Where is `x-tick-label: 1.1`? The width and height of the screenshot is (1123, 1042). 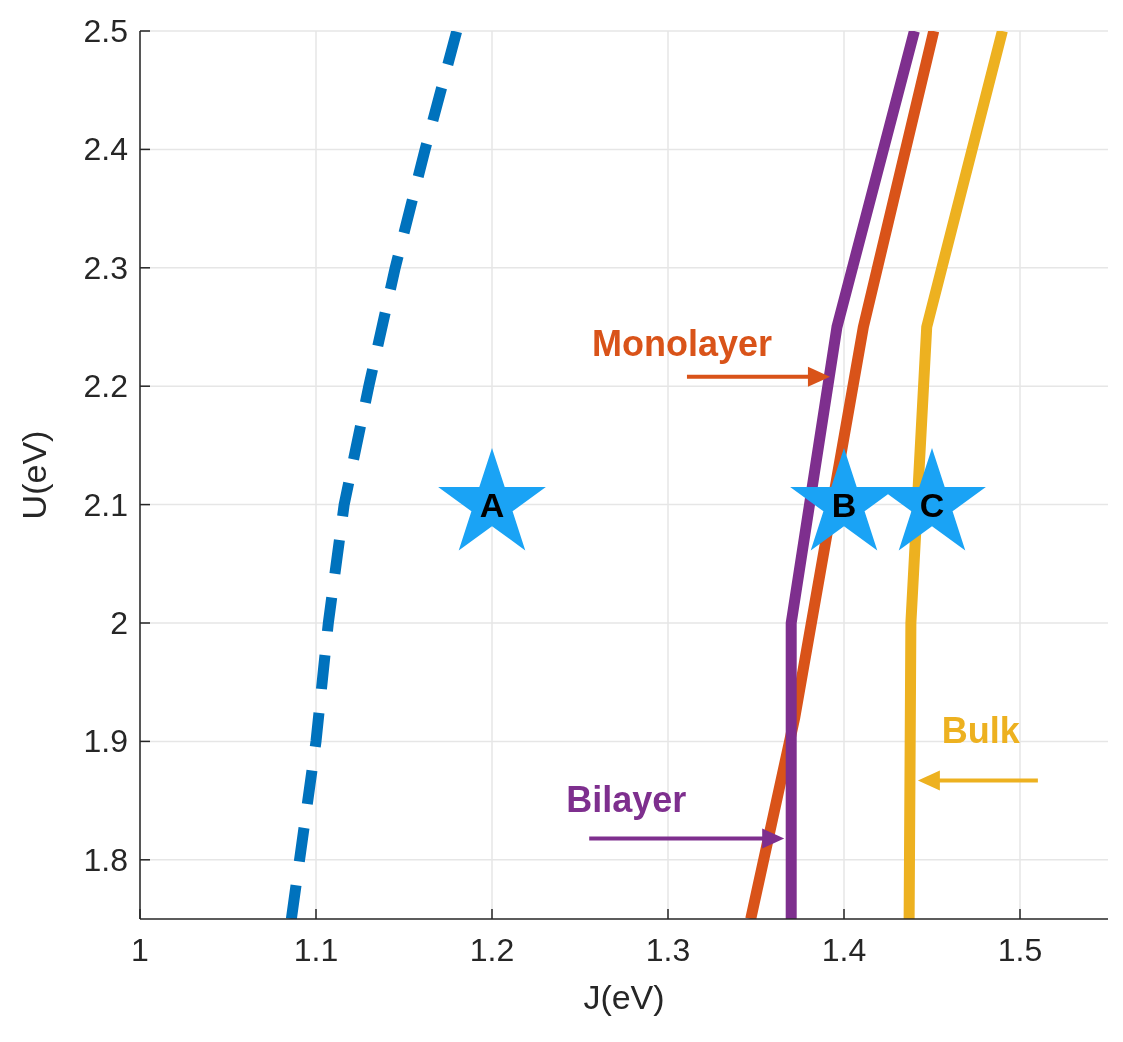
x-tick-label: 1.1 is located at coordinates (316, 950).